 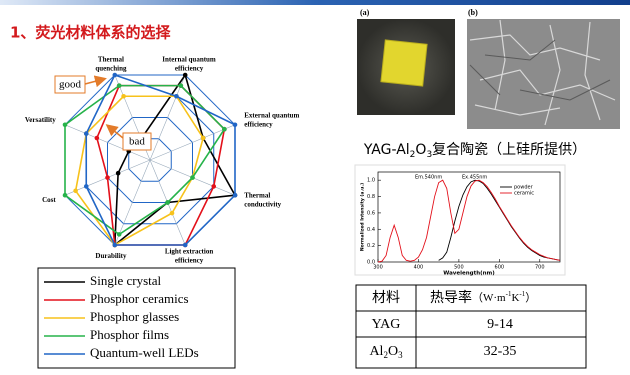 I want to click on cell-text: YAG, so click(x=386, y=324).